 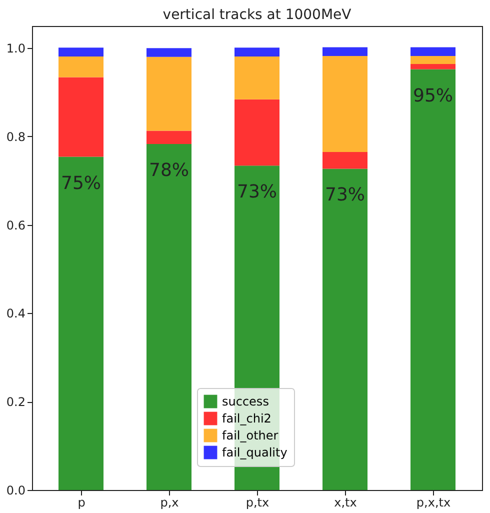 What do you see at coordinates (169, 503) in the screenshot?
I see `x-tick-label: p,x` at bounding box center [169, 503].